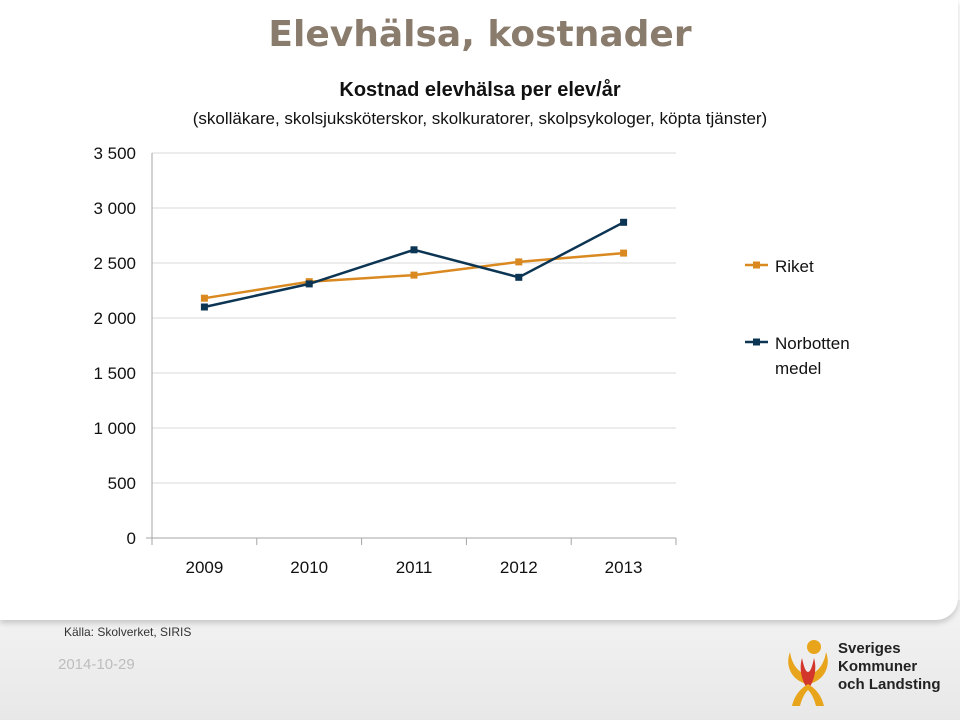 The width and height of the screenshot is (960, 720). Describe the element at coordinates (480, 34) in the screenshot. I see `slide-title: Elevhälsa, kostnader` at that location.